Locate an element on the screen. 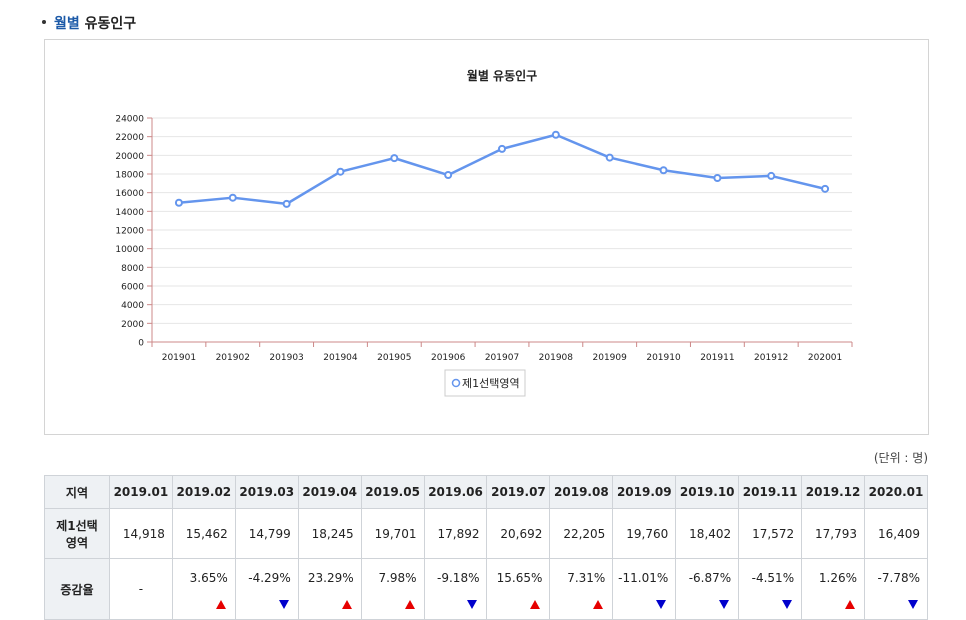  rate-value: - is located at coordinates (141, 589).